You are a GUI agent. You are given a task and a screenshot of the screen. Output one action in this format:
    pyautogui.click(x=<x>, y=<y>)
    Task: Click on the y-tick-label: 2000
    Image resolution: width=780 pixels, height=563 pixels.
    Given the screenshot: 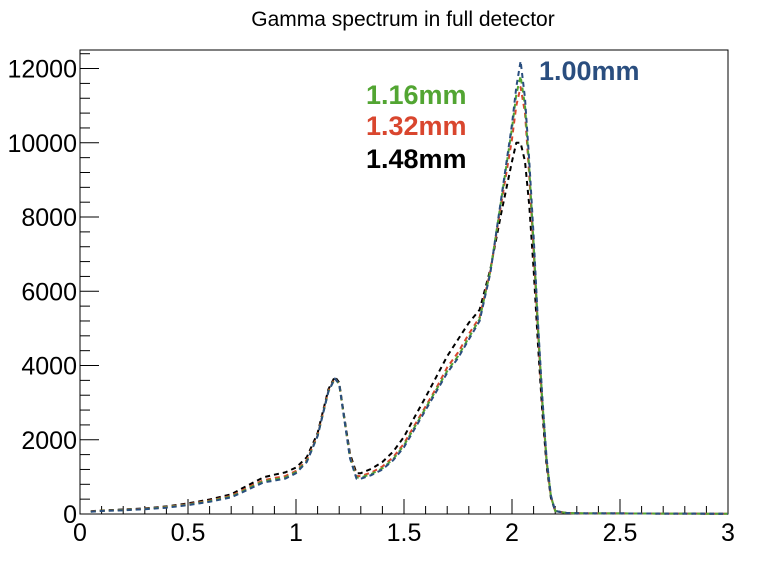 What is the action you would take?
    pyautogui.click(x=49, y=441)
    